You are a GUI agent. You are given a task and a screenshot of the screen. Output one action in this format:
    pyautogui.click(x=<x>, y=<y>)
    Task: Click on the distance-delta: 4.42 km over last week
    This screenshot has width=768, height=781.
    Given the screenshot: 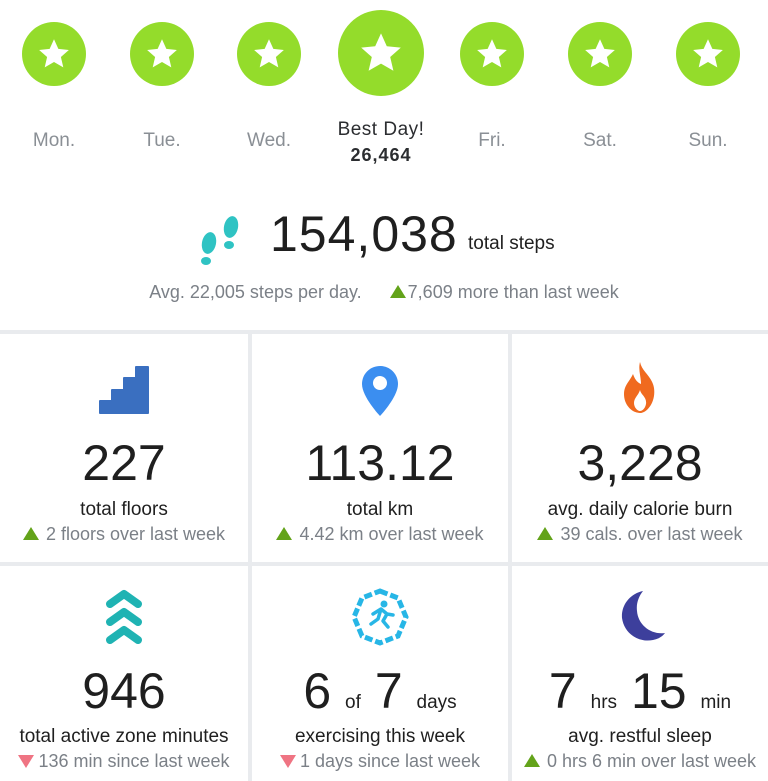 What is the action you would take?
    pyautogui.click(x=380, y=534)
    